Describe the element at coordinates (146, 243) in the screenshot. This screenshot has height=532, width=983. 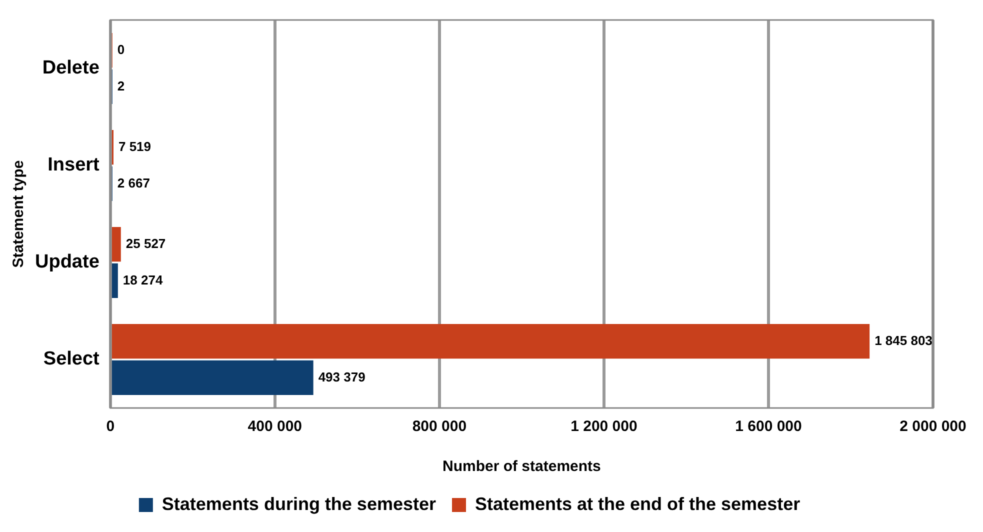
I see `data-label: 25 527` at that location.